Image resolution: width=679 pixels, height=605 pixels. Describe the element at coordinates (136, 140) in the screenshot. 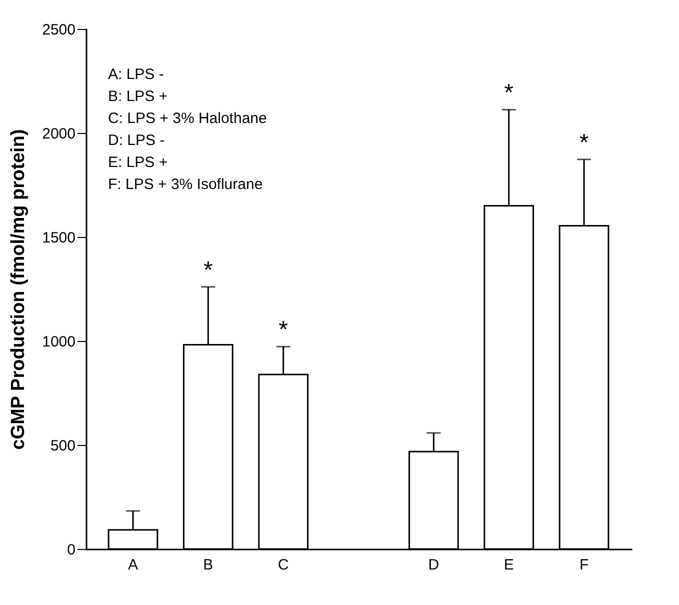

I see `annotation: D: LPS -` at that location.